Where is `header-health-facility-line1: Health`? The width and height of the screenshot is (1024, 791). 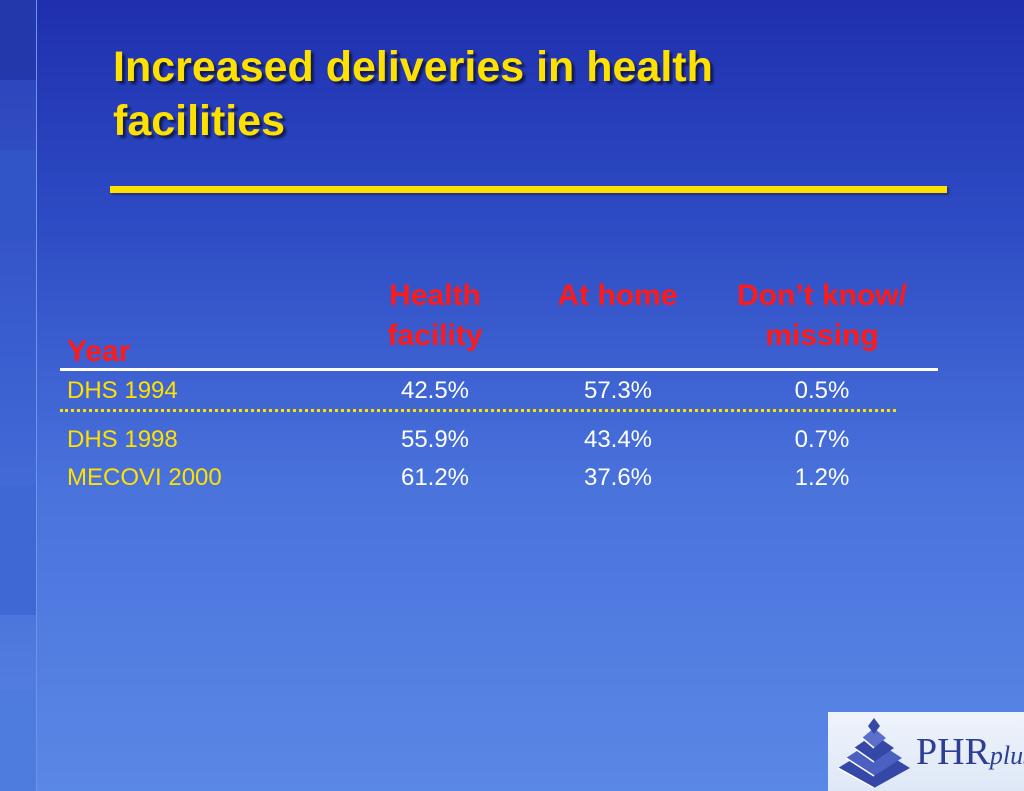 header-health-facility-line1: Health is located at coordinates (435, 295).